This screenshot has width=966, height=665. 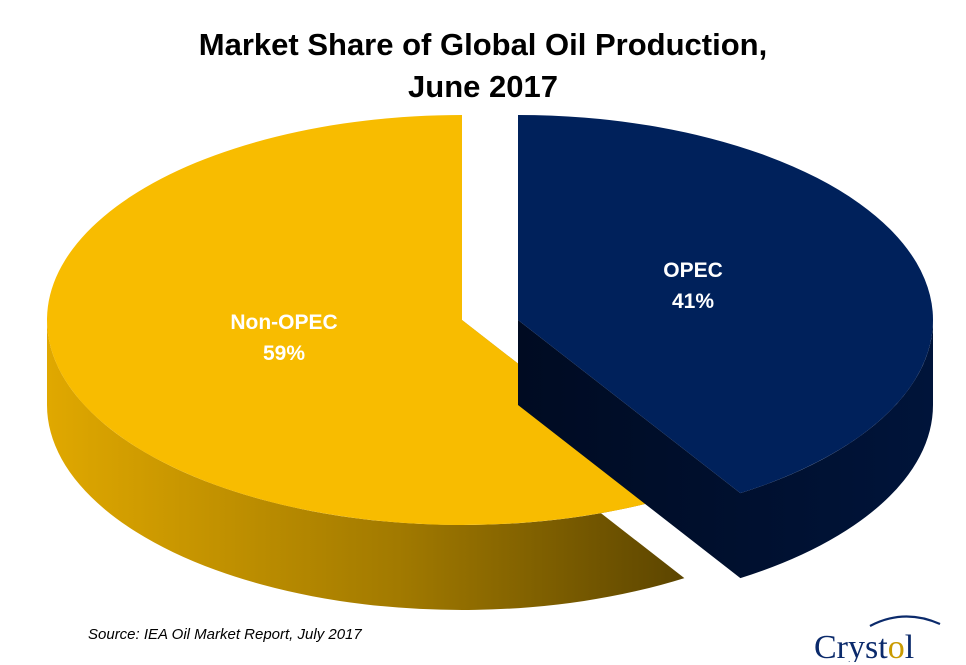 I want to click on logo-swoosh, so click(x=905, y=621).